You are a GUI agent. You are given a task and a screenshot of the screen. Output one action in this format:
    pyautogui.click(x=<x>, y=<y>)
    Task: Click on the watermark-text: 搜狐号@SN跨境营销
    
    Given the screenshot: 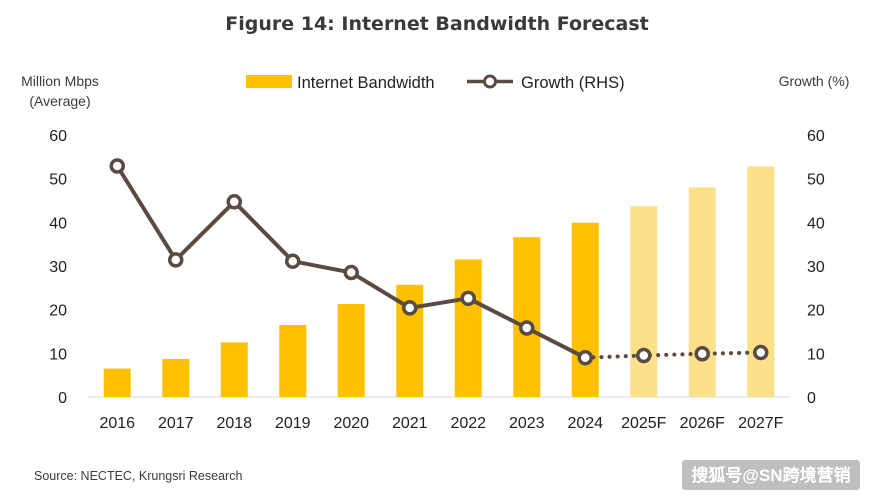 What is the action you would take?
    pyautogui.click(x=770, y=475)
    